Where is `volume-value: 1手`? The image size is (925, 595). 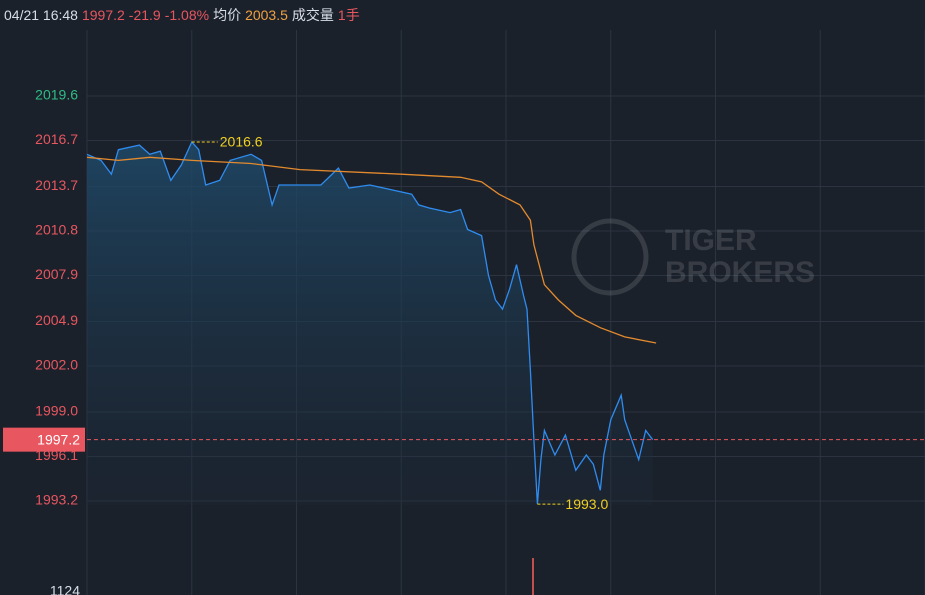 volume-value: 1手 is located at coordinates (348, 15).